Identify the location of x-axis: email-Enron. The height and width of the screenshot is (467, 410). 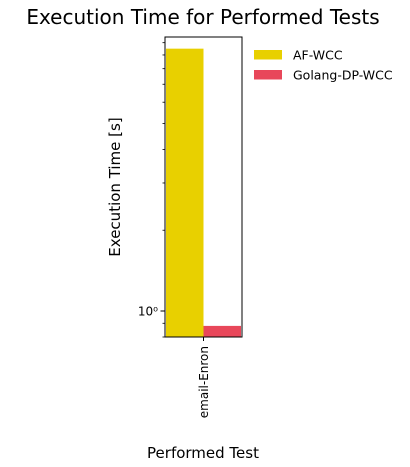
(204, 377).